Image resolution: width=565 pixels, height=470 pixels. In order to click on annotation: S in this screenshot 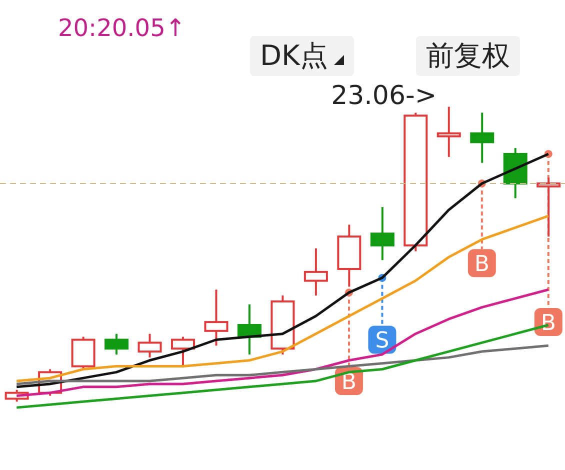, I will do `click(382, 341)`.